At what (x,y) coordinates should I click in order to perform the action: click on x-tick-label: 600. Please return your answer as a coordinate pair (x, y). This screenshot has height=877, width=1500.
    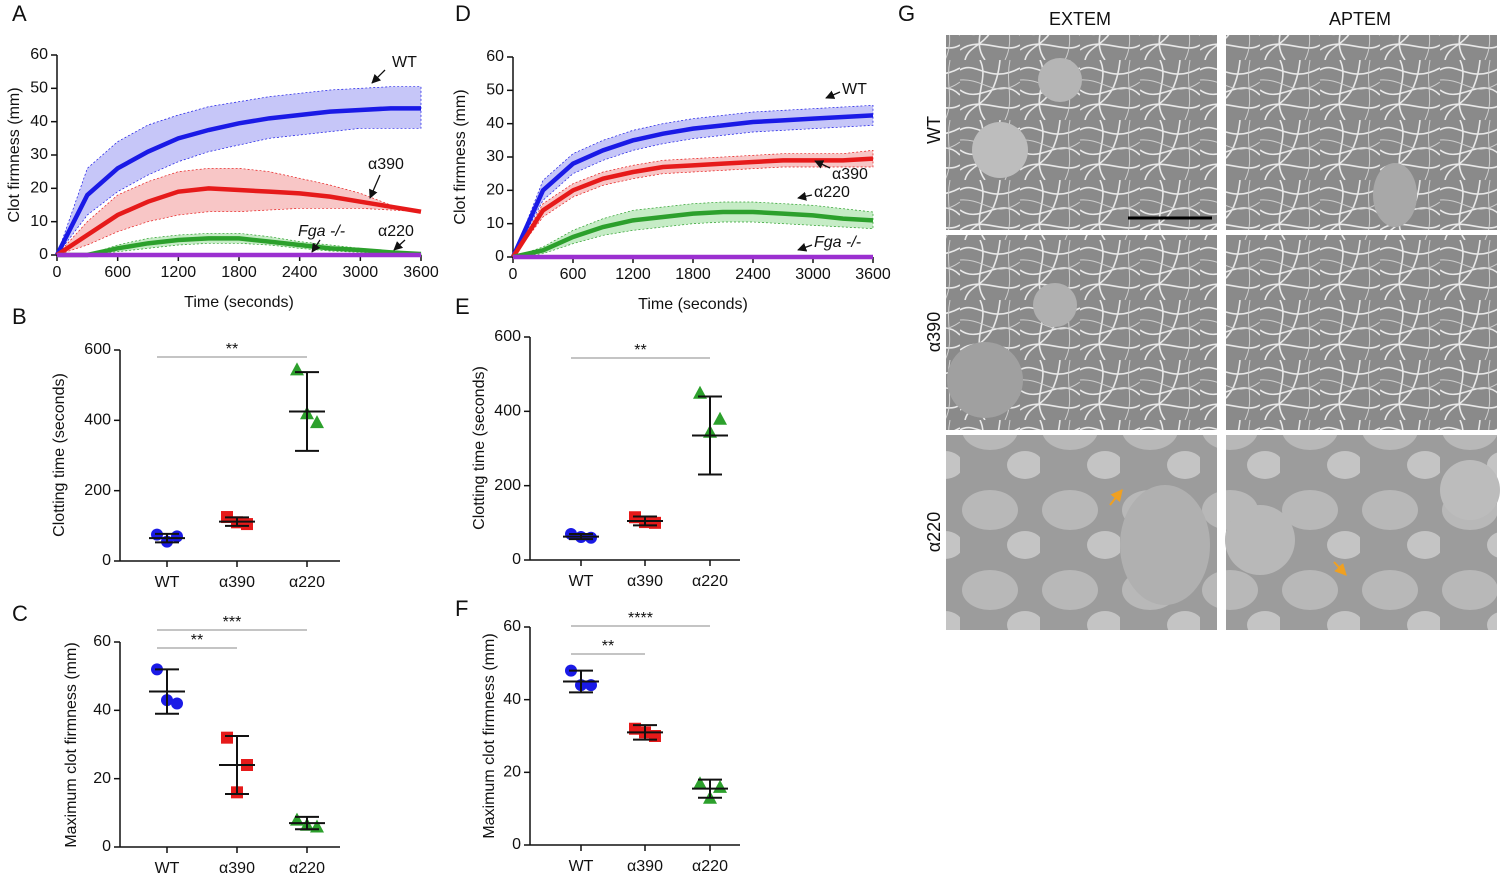
    Looking at the image, I should click on (117, 272).